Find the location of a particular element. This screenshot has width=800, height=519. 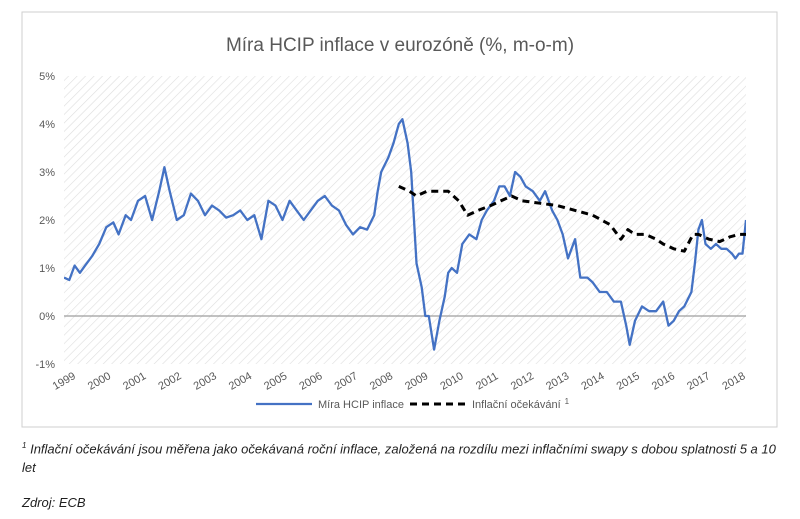

y-tick-label: 3% is located at coordinates (47, 173).